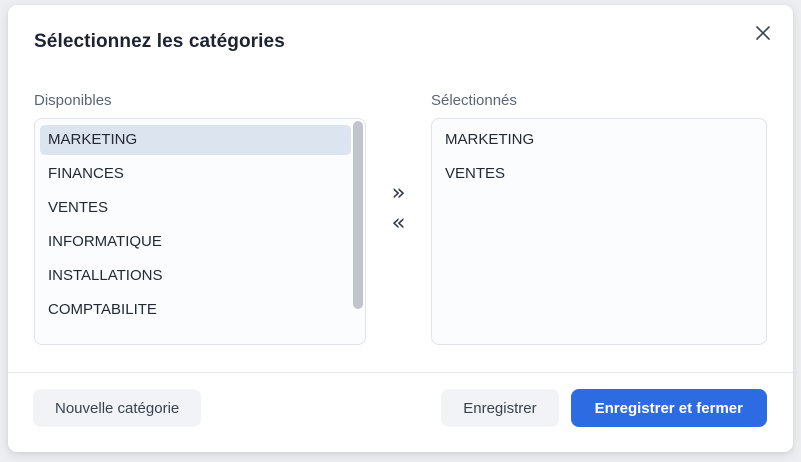  I want to click on new-category-button: Nouvelle catégorie, so click(117, 408).